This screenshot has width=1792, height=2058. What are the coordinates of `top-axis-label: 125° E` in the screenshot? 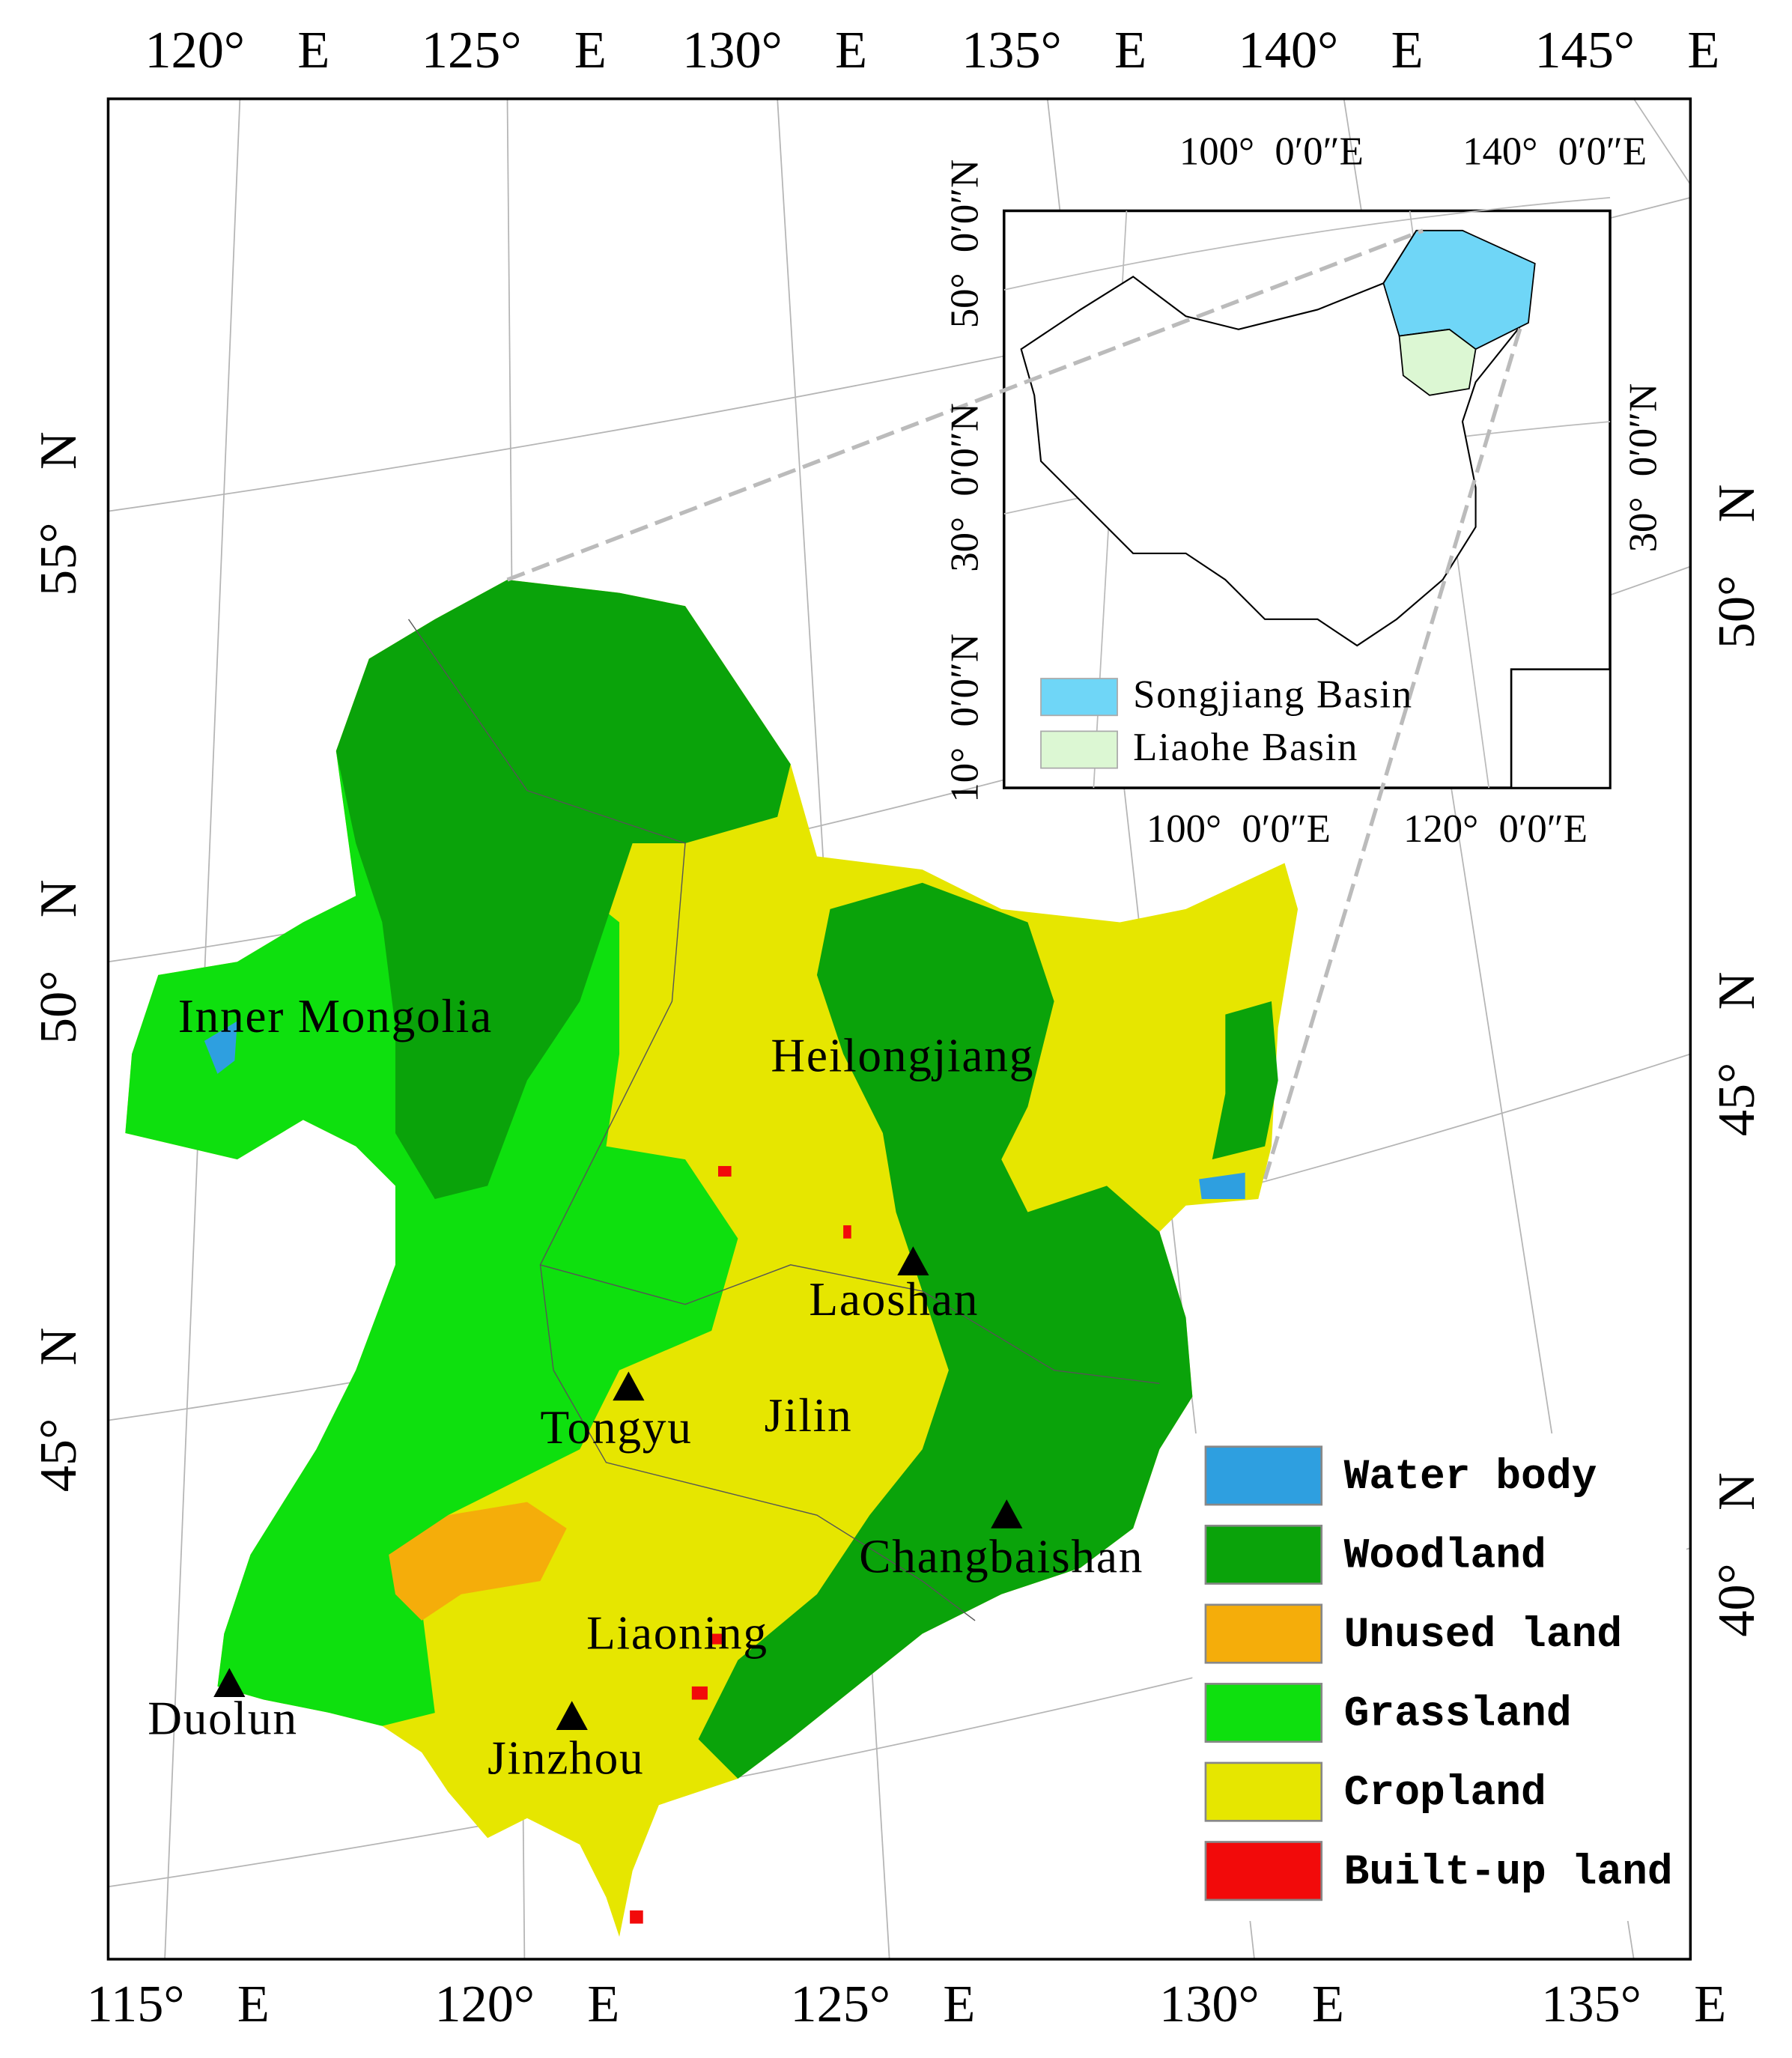 It's located at (514, 50).